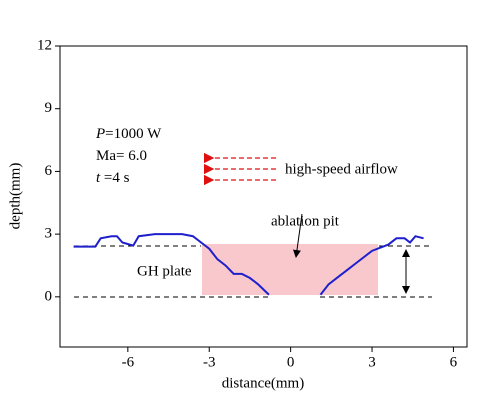 This screenshot has width=479, height=406. Describe the element at coordinates (49, 171) in the screenshot. I see `y-tick-label: 6` at that location.